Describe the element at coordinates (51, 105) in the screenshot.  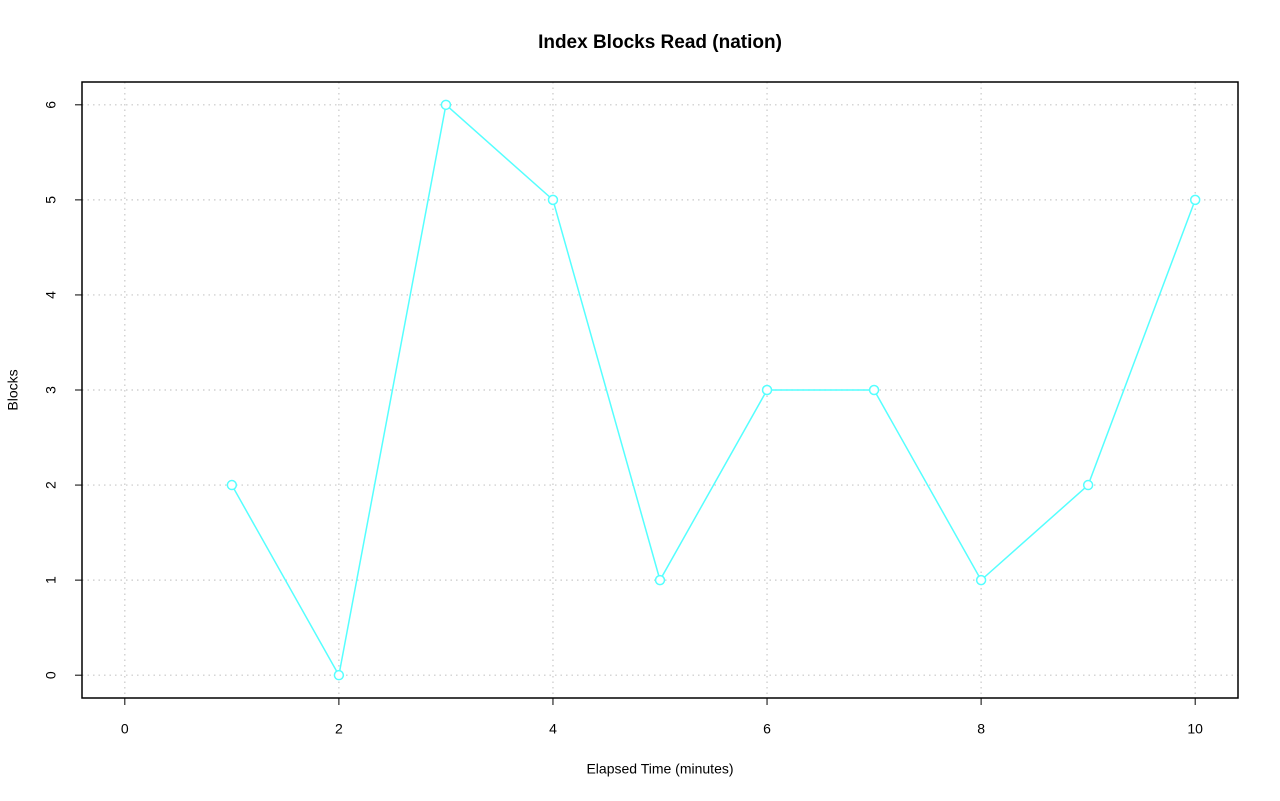
I see `y-tick-label: 6` at that location.